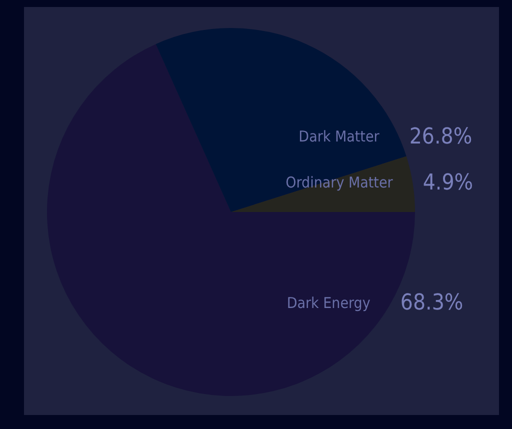 This screenshot has height=429, width=512. Describe the element at coordinates (440, 137) in the screenshot. I see `data-label: 26.8%` at that location.